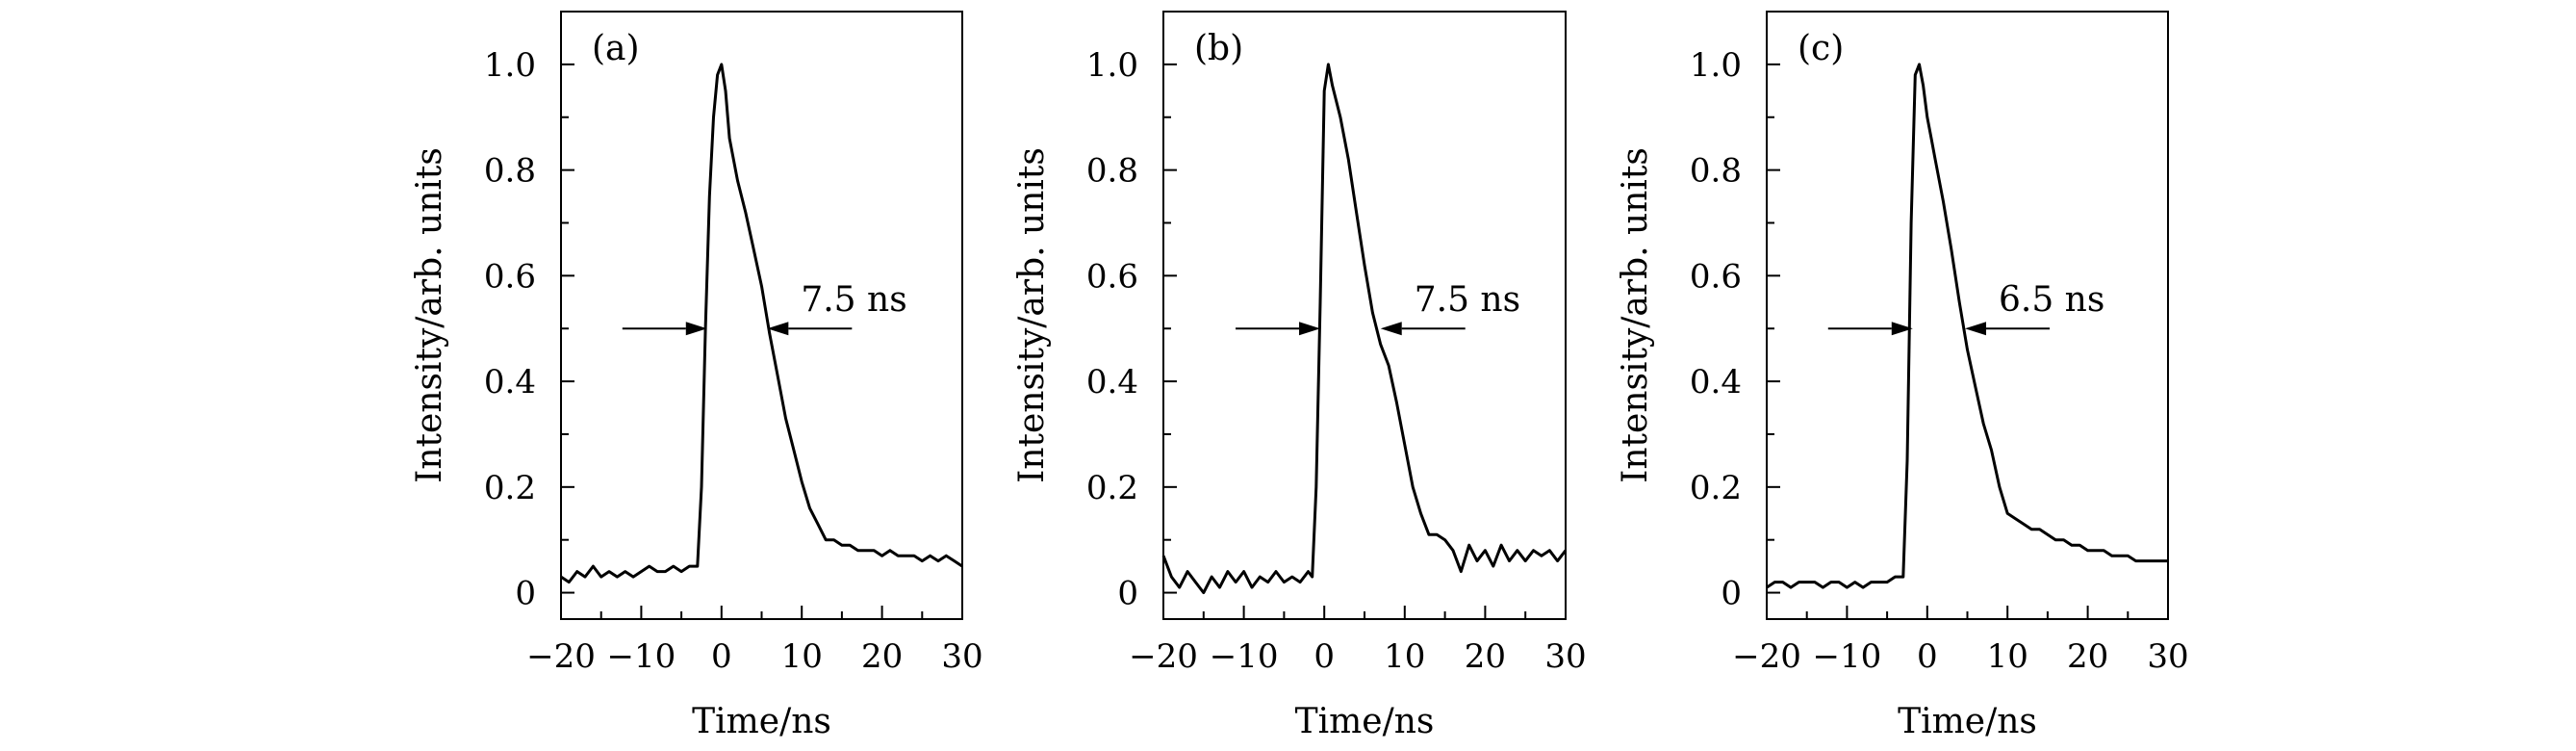 The height and width of the screenshot is (751, 2576). I want to click on plot-frame, so click(1967, 316).